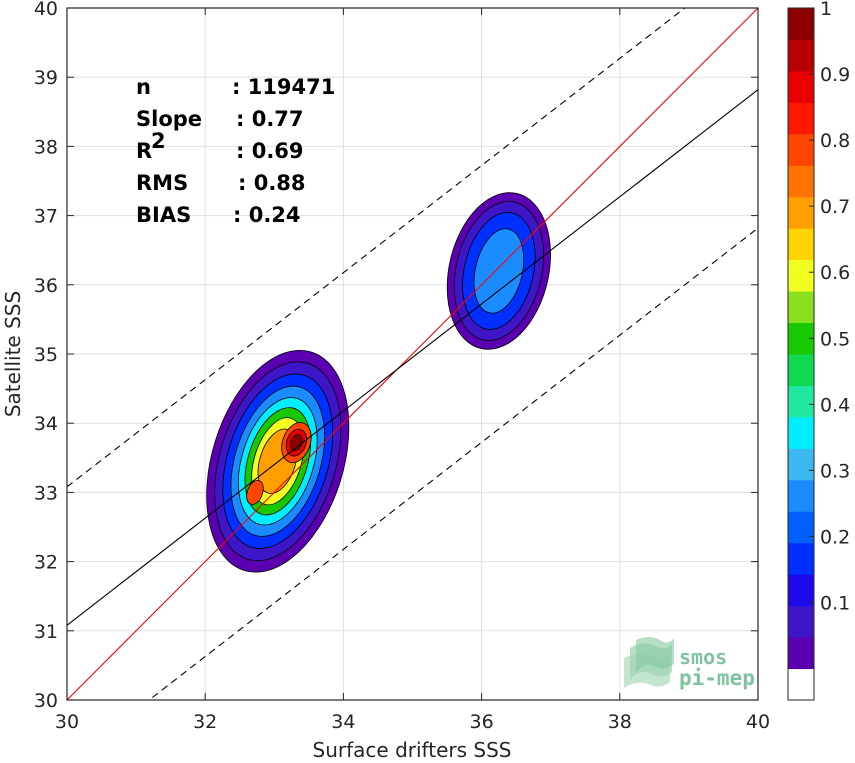 Image resolution: width=855 pixels, height=763 pixels. Describe the element at coordinates (46, 217) in the screenshot. I see `y-tick-label: 37` at that location.